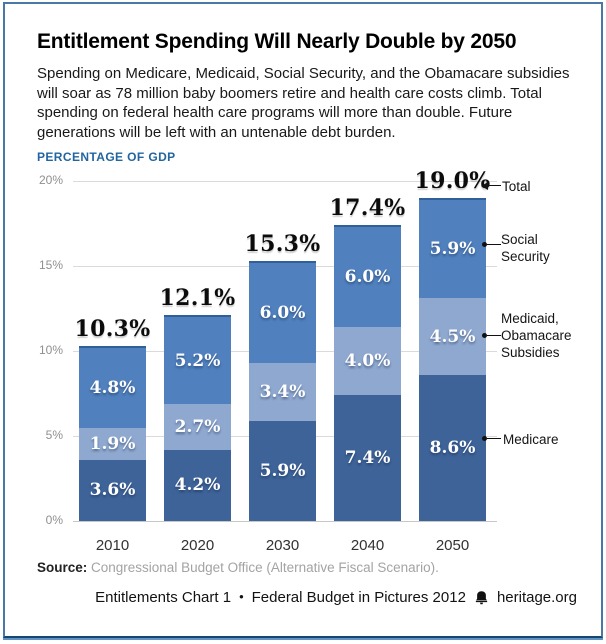  I want to click on segment-value-label: 3.4%, so click(282, 391).